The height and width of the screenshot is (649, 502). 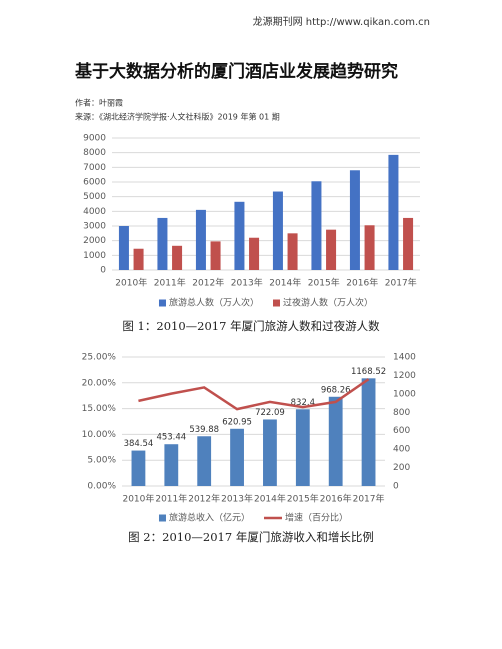 What do you see at coordinates (401, 450) in the screenshot?
I see `y2-tick-label: 400` at bounding box center [401, 450].